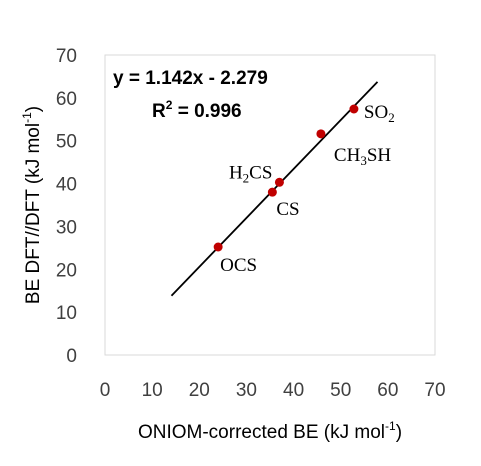 The image size is (481, 466). Describe the element at coordinates (379, 113) in the screenshot. I see `point-label-so2: SO2` at that location.